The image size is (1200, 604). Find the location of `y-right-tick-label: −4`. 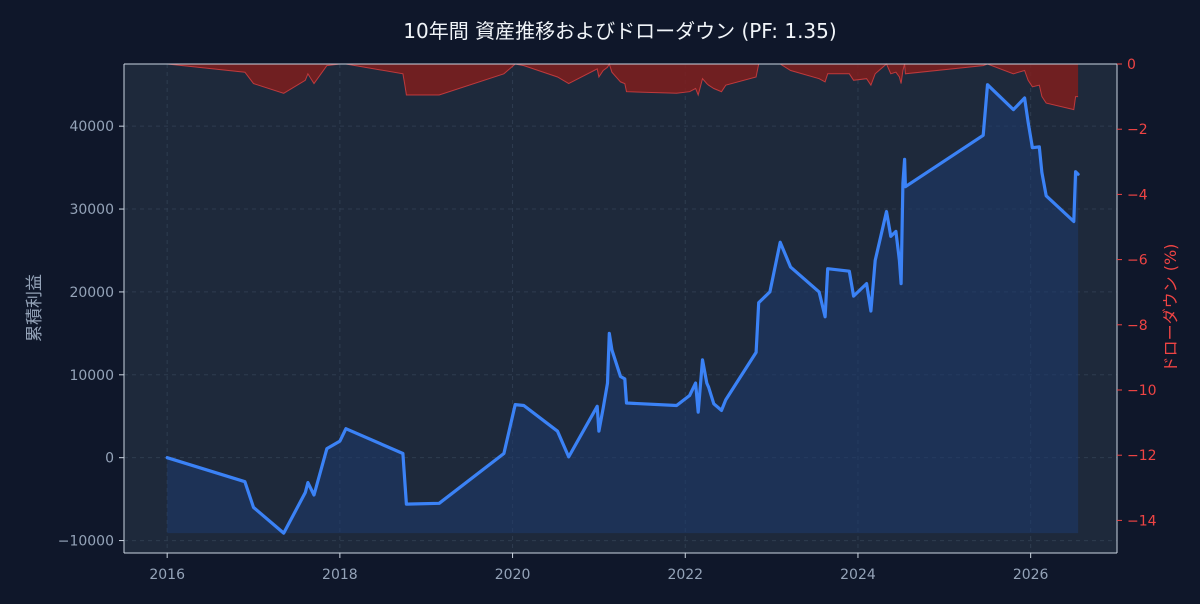

y-right-tick-label: −4 is located at coordinates (1137, 195).